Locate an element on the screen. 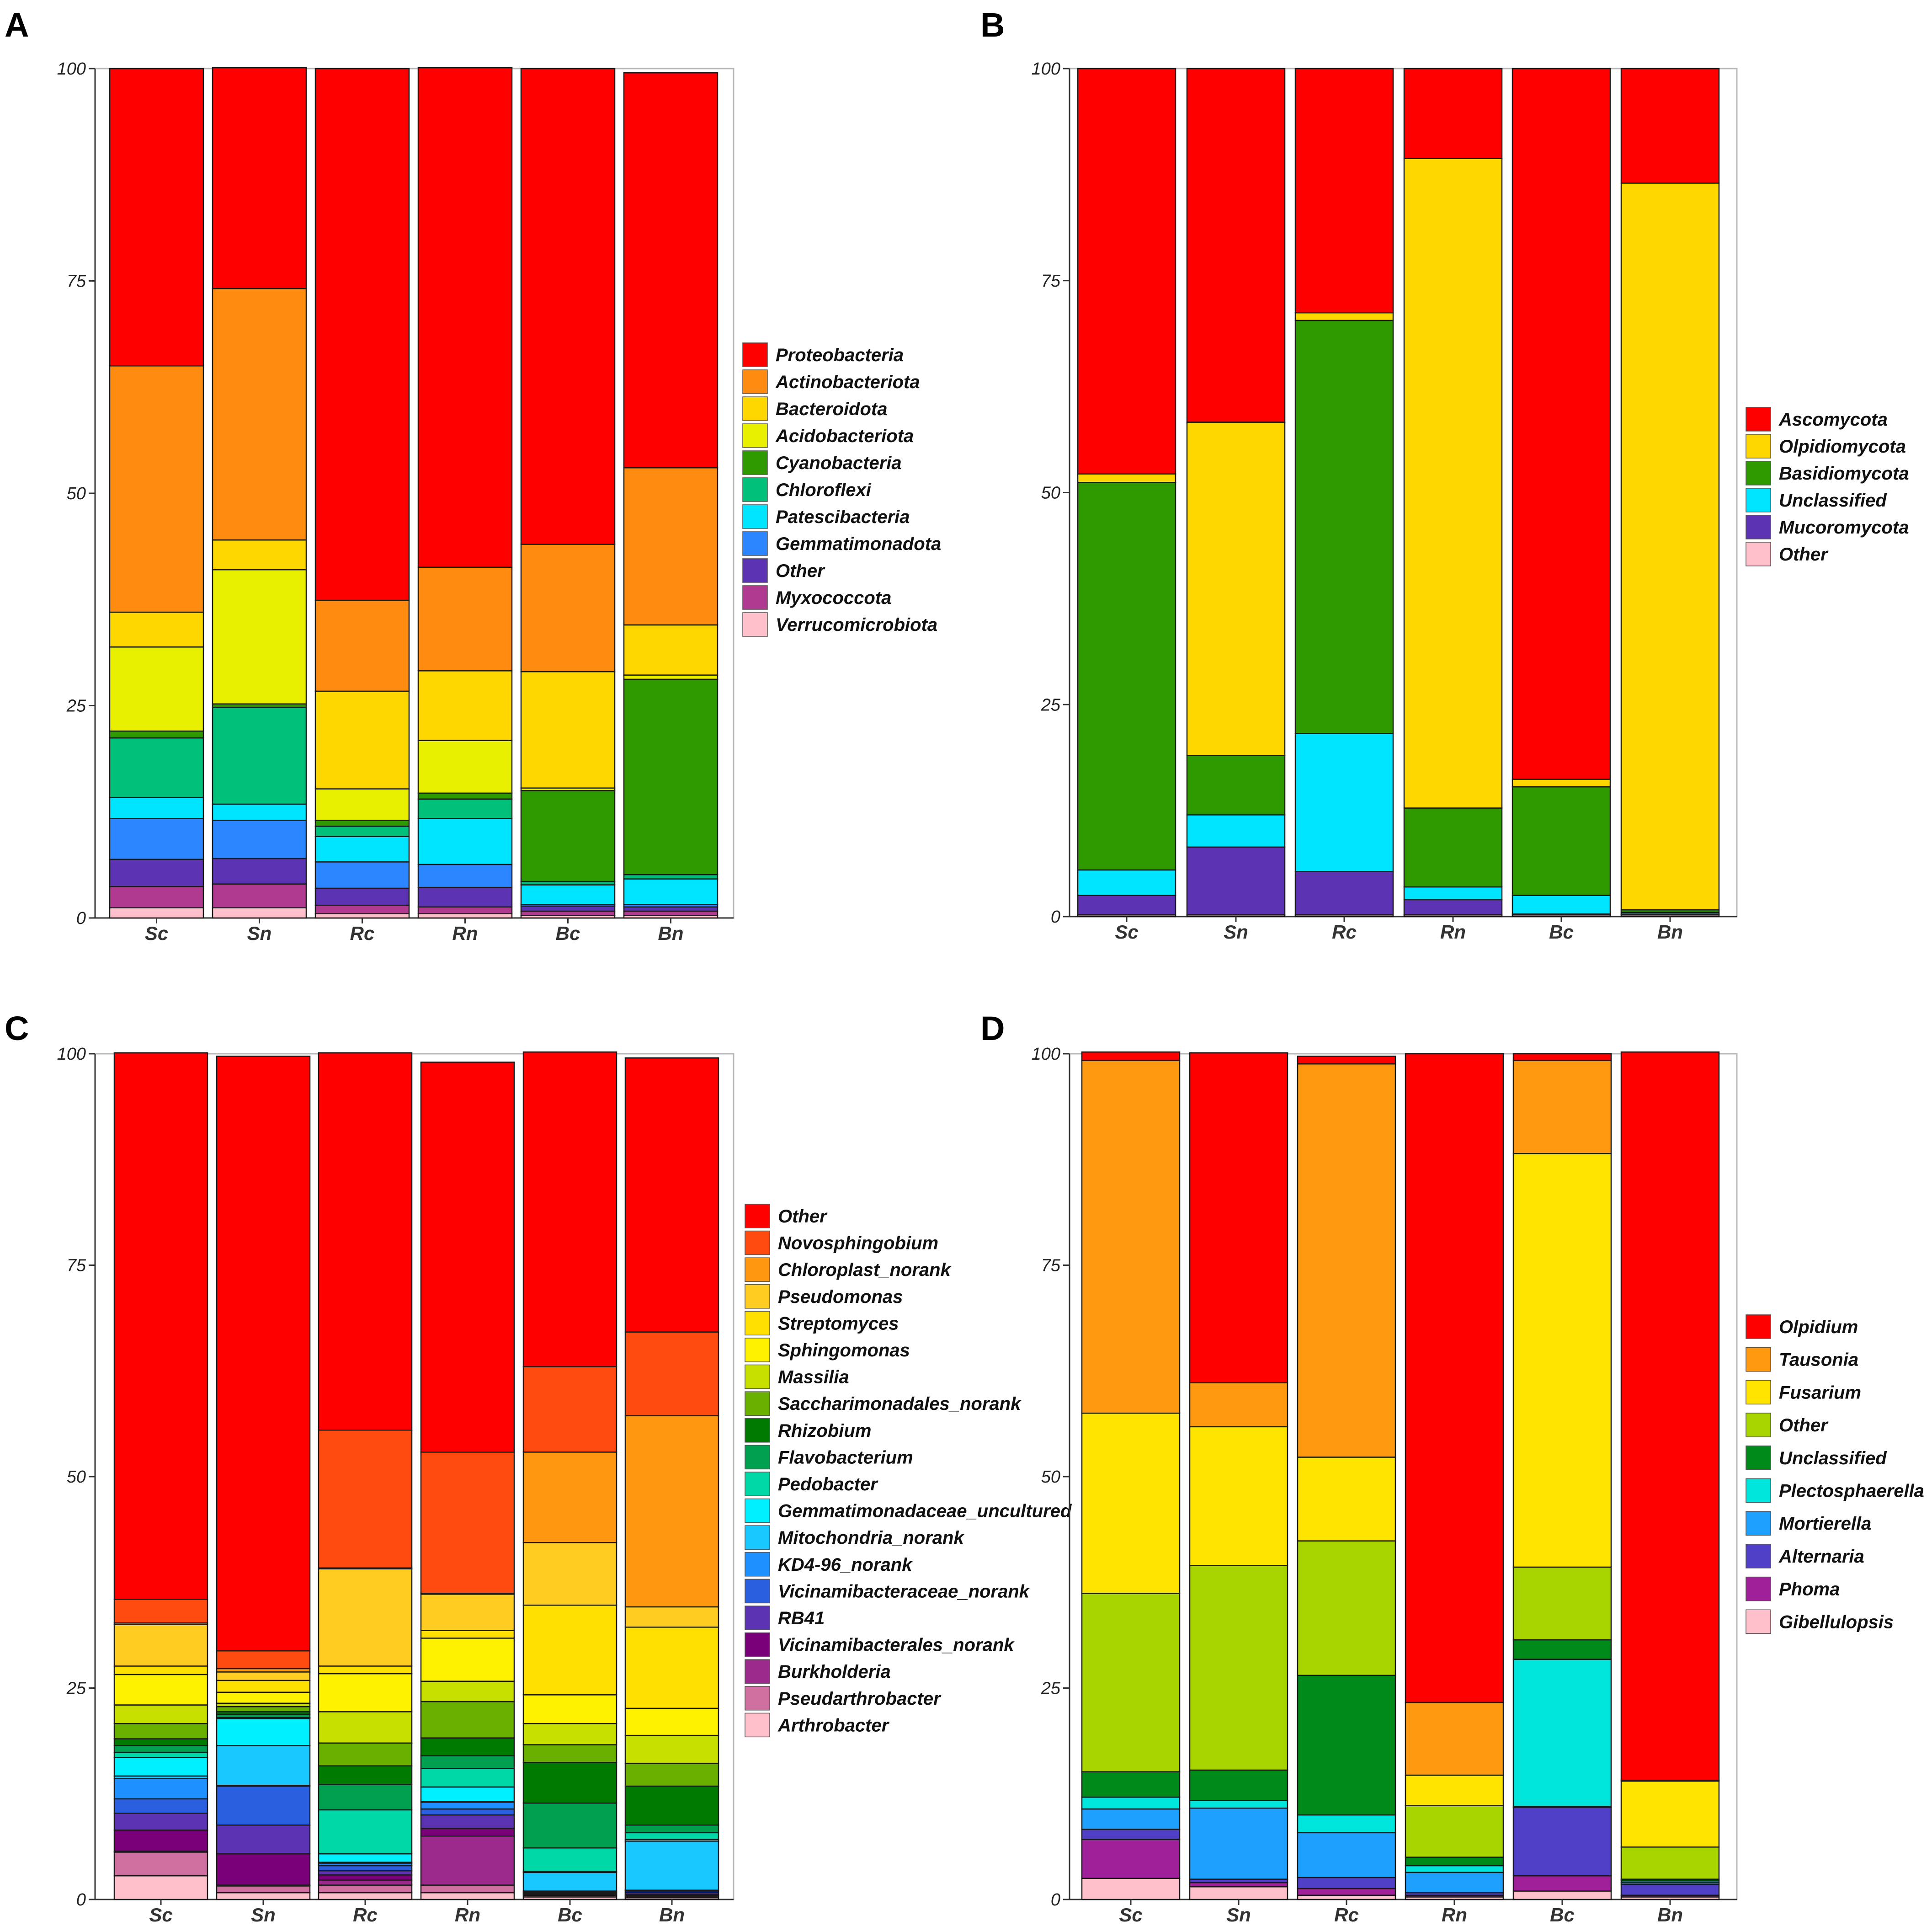  legend-item-tausonia: Tausonia is located at coordinates (1802, 1359).